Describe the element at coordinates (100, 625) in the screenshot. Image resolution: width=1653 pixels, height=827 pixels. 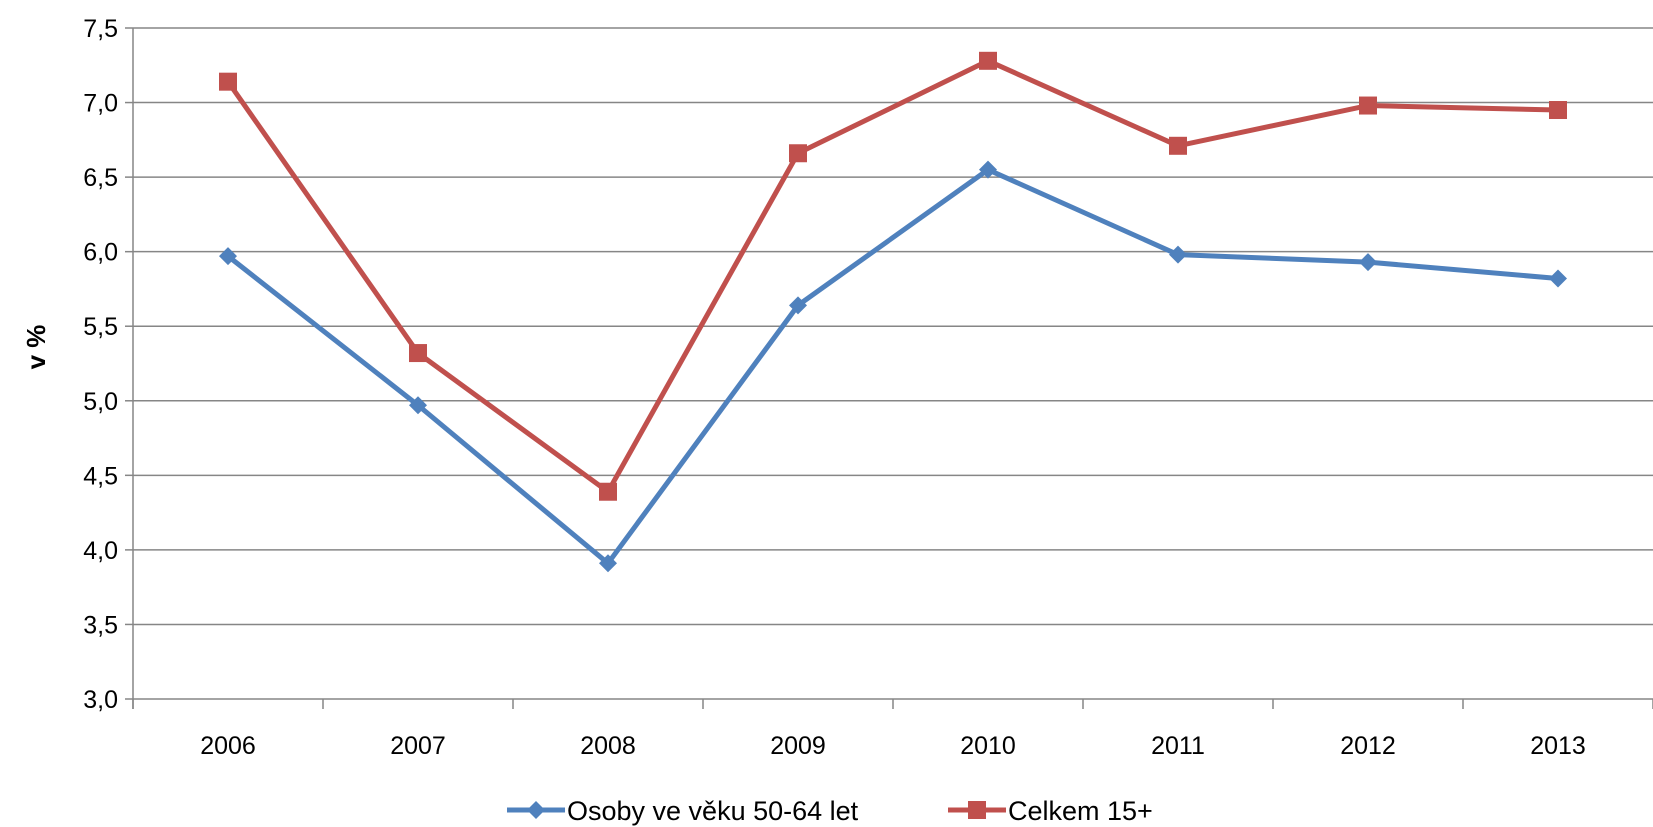
I see `y-tick-label: 3,5` at that location.